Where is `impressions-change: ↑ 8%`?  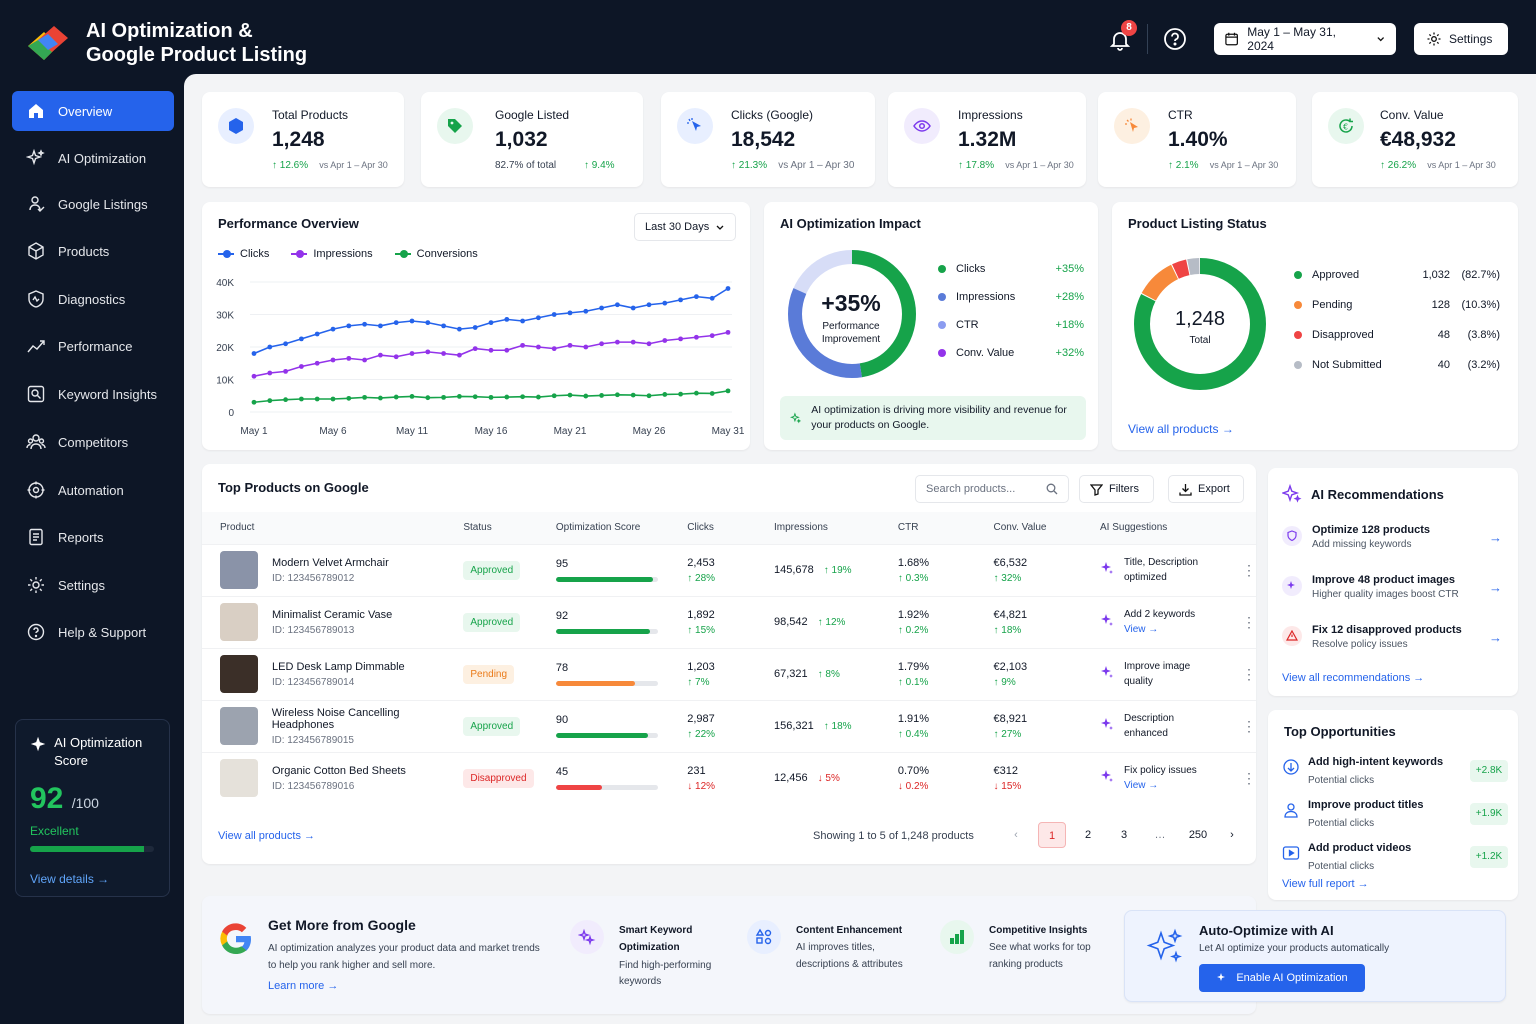 impressions-change: ↑ 8% is located at coordinates (828, 674).